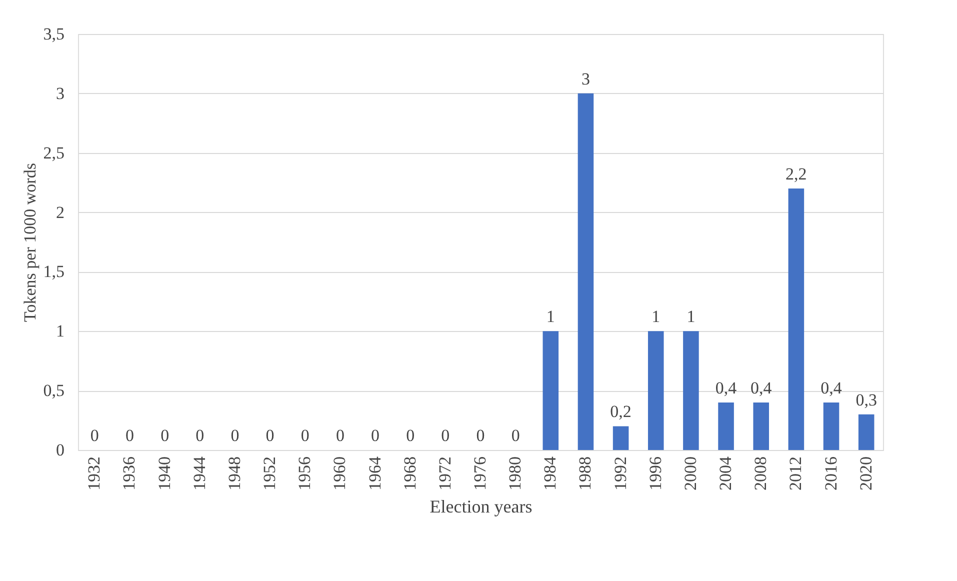  What do you see at coordinates (94, 473) in the screenshot?
I see `x-tick-label: 1932` at bounding box center [94, 473].